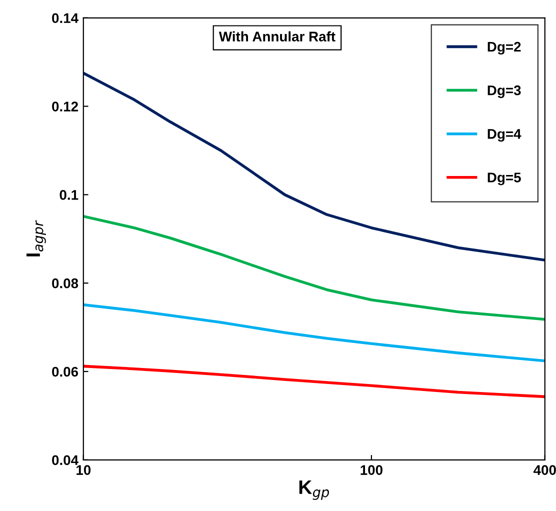  What do you see at coordinates (314, 490) in the screenshot?
I see `x-axis-title: K$_{gp}$` at bounding box center [314, 490].